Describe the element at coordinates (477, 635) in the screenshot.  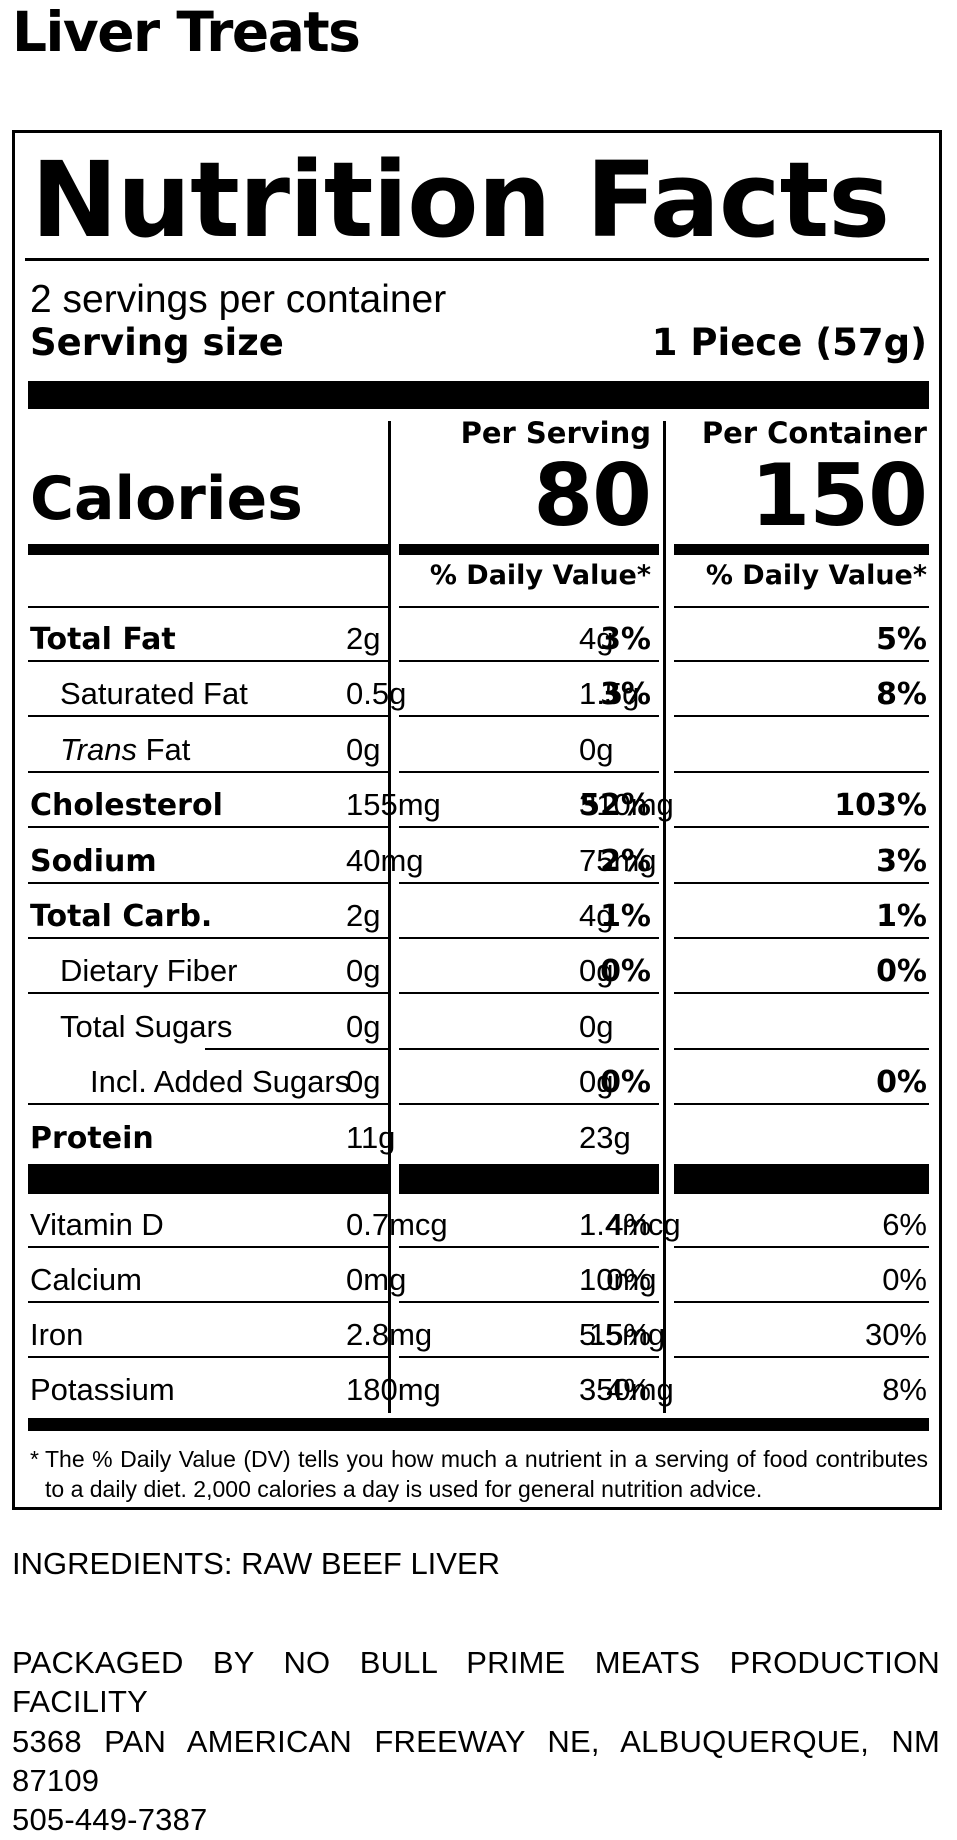
I see `nutrient-row: Total Fat 2g 3% 4g 5%` at that location.